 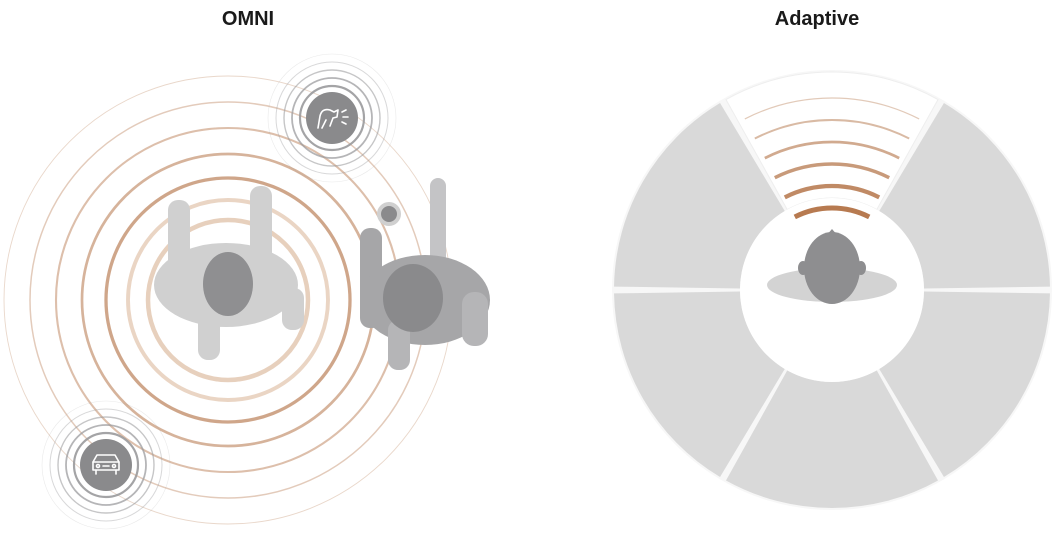 I want to click on hand-ball-icon, so click(x=389, y=214).